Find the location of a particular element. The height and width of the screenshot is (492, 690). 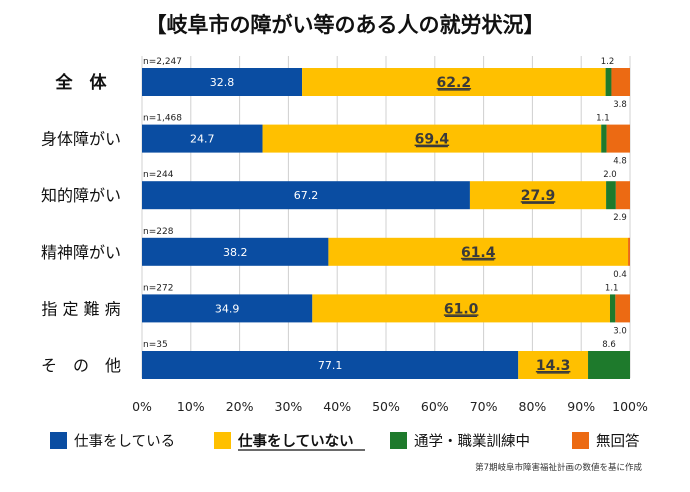

data-label: 34.9 is located at coordinates (227, 308).